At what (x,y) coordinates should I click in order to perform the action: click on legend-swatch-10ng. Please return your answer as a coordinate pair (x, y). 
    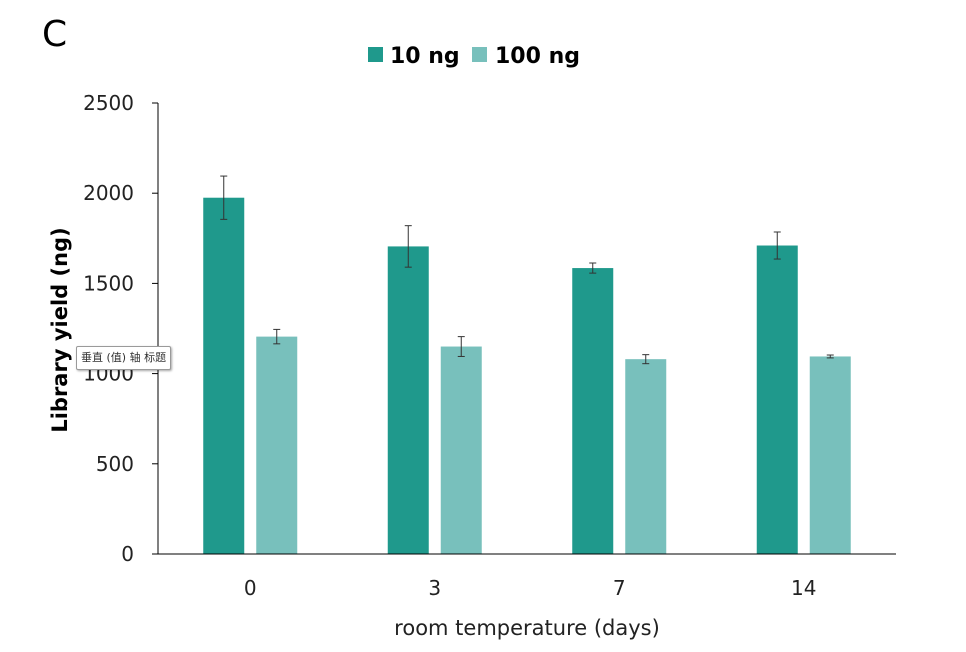
    Looking at the image, I should click on (375, 54).